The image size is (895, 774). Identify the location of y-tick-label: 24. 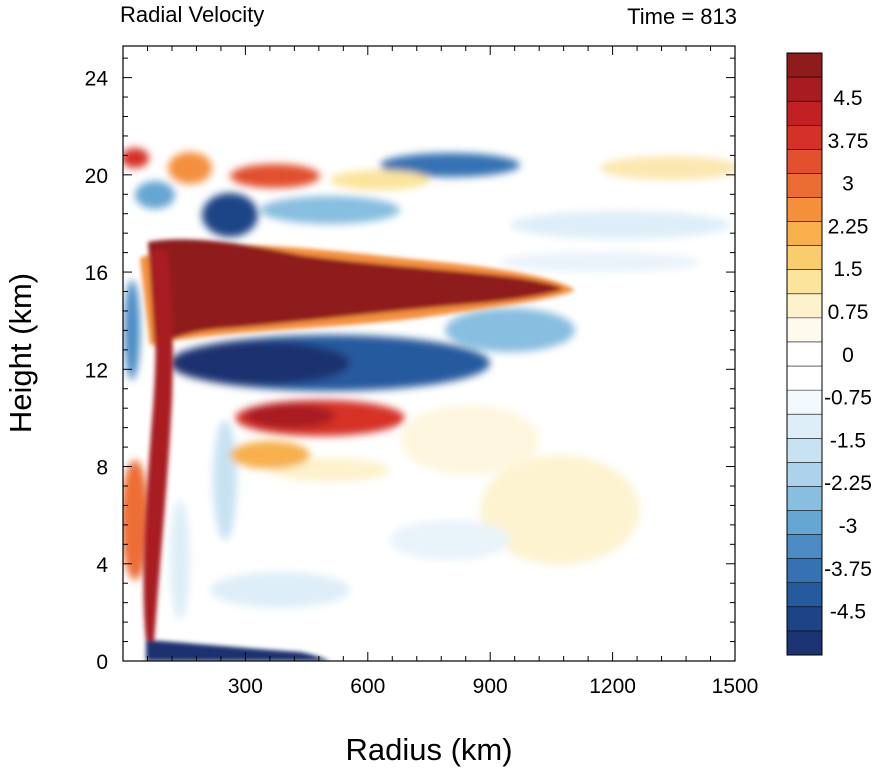
(97, 79).